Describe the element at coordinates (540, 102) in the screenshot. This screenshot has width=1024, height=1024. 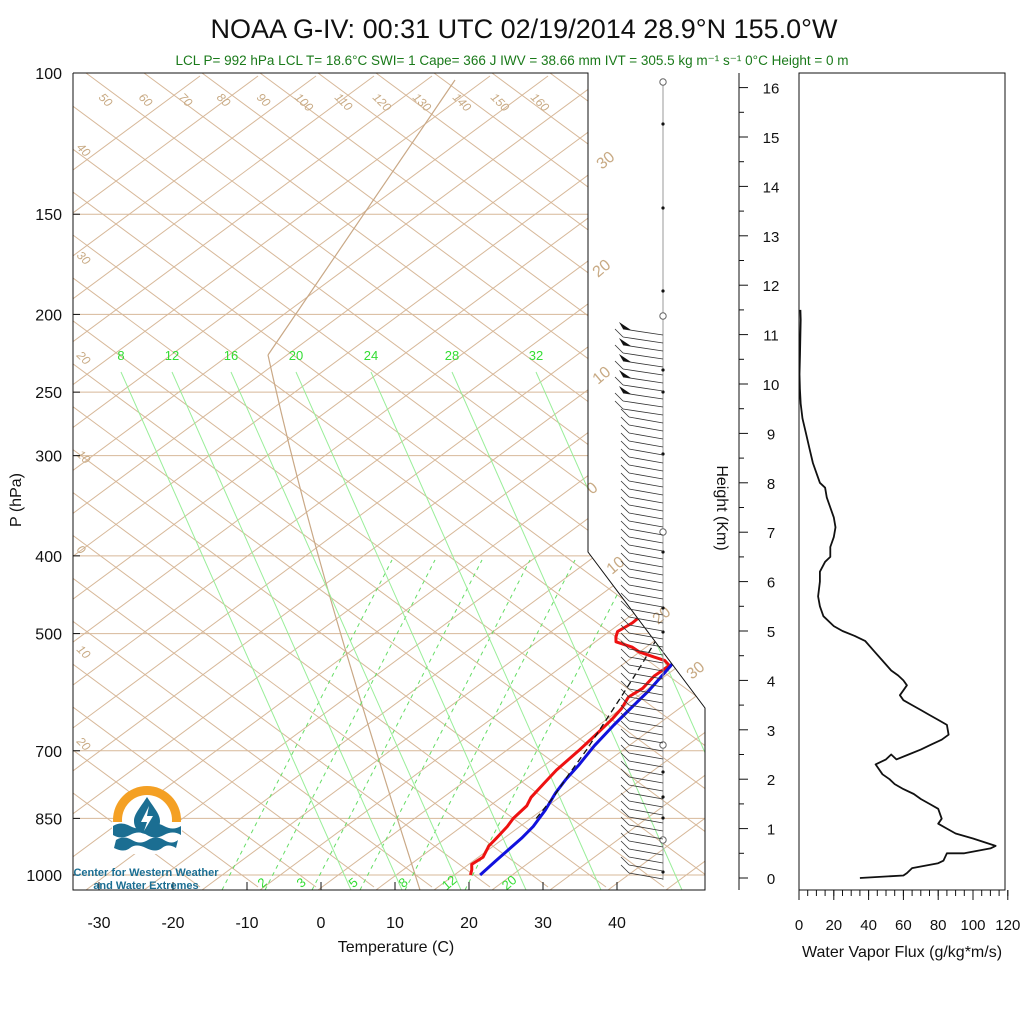
I see `dry-adiabat-label: 160` at that location.